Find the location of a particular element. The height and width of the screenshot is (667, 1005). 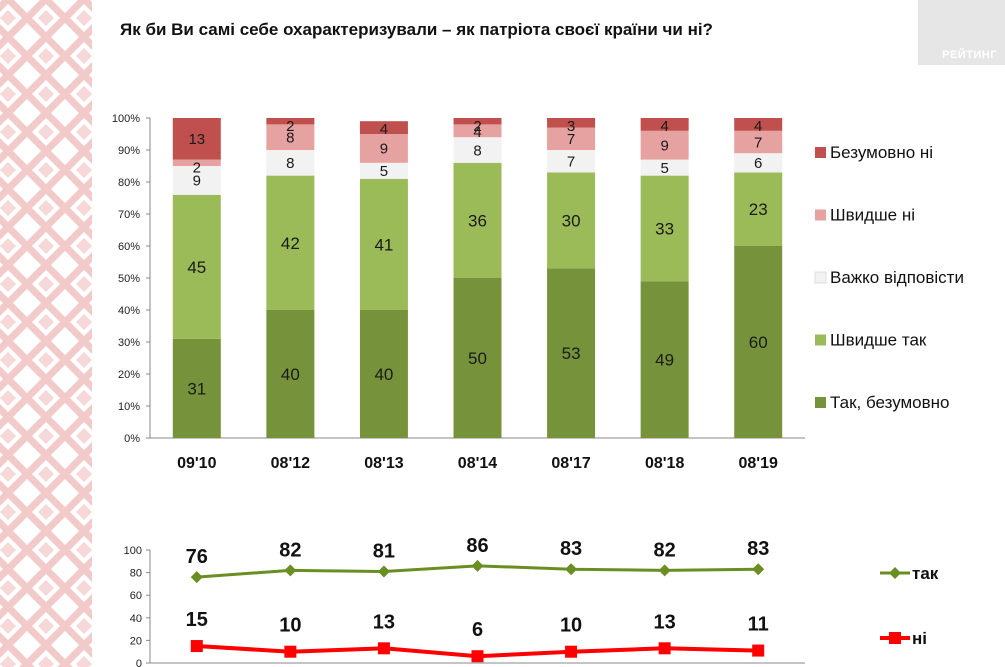

y-tick-label: 40% is located at coordinates (129, 311).